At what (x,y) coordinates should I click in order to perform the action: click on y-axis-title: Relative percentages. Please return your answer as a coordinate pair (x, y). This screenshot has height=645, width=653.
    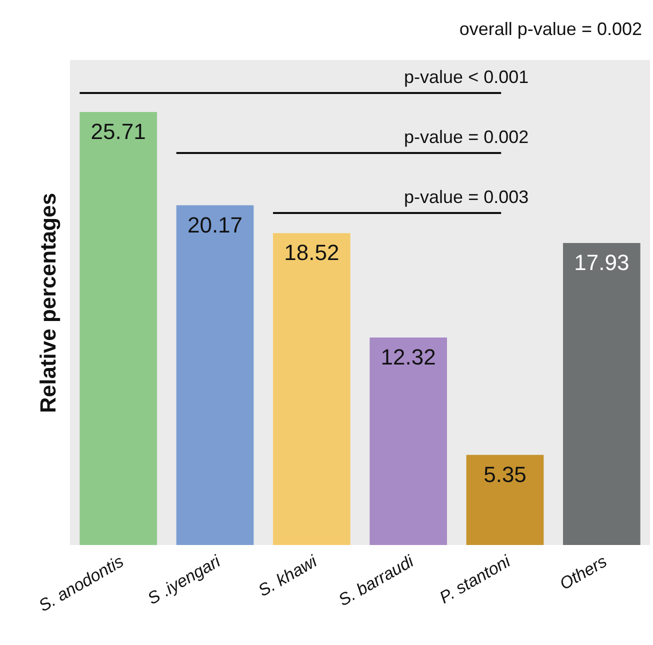
    Looking at the image, I should click on (48, 303).